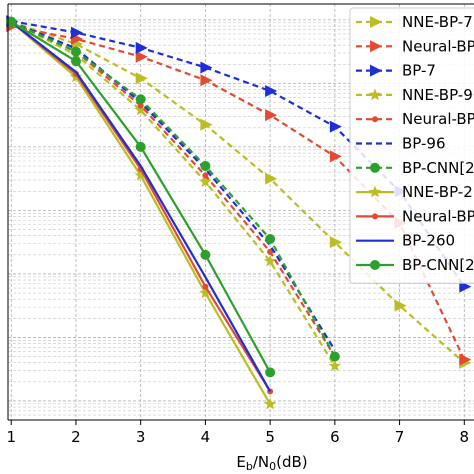 The width and height of the screenshot is (474, 474). I want to click on legend-entry: NNE-BP-96, so click(415, 95).